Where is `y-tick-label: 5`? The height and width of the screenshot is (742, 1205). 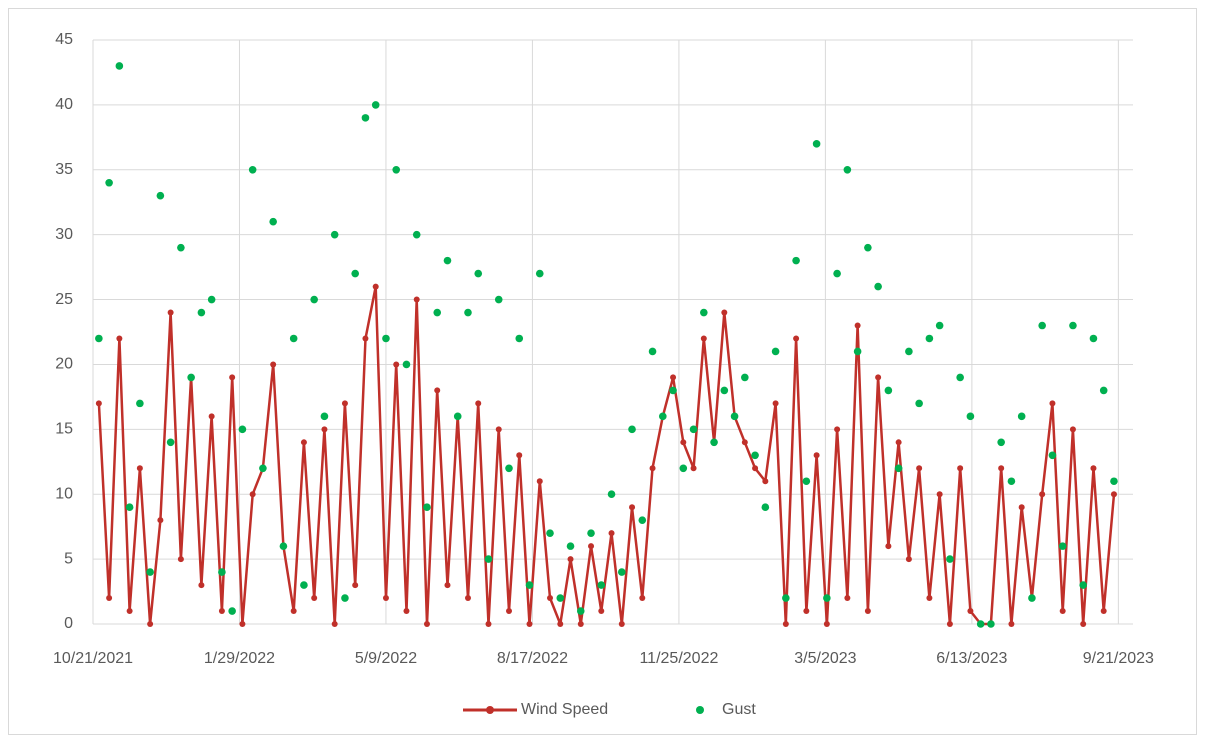 y-tick-label: 5 is located at coordinates (68, 558).